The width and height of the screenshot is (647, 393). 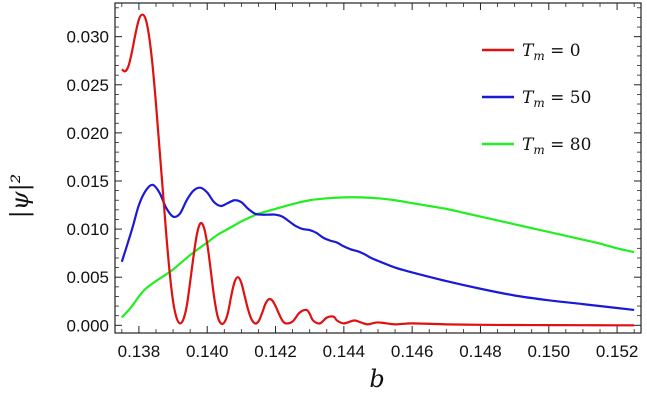 I want to click on x-tick-label: 0.144, so click(x=344, y=351).